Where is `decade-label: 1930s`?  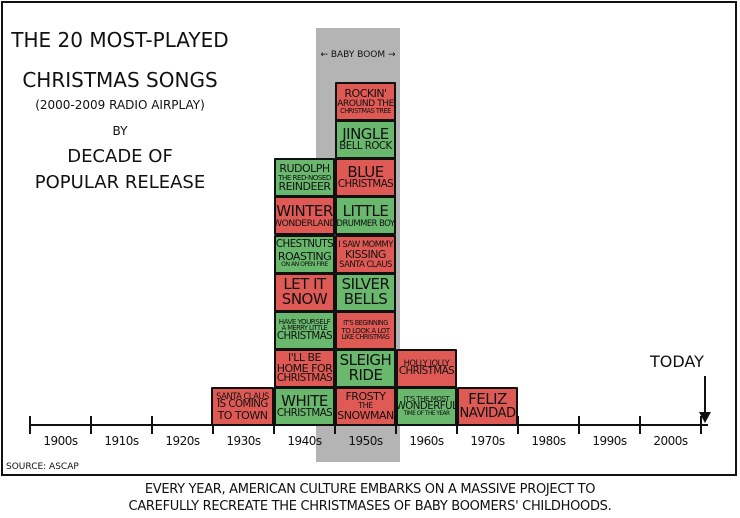
decade-label: 1930s is located at coordinates (243, 441).